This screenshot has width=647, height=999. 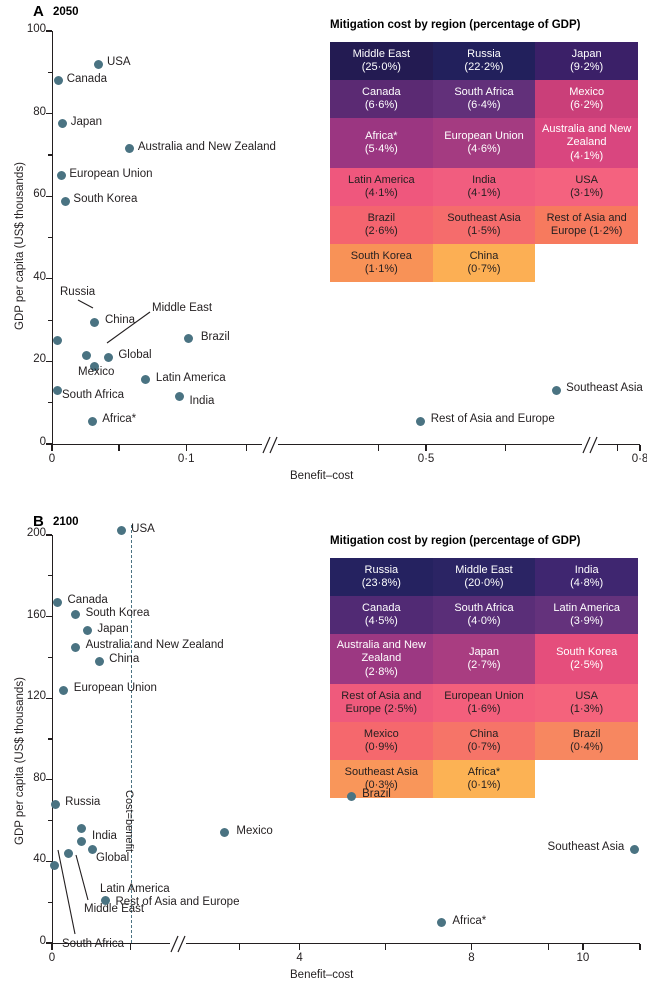 What do you see at coordinates (381, 61) in the screenshot?
I see `heat-cell: Middle East (25·0%)` at bounding box center [381, 61].